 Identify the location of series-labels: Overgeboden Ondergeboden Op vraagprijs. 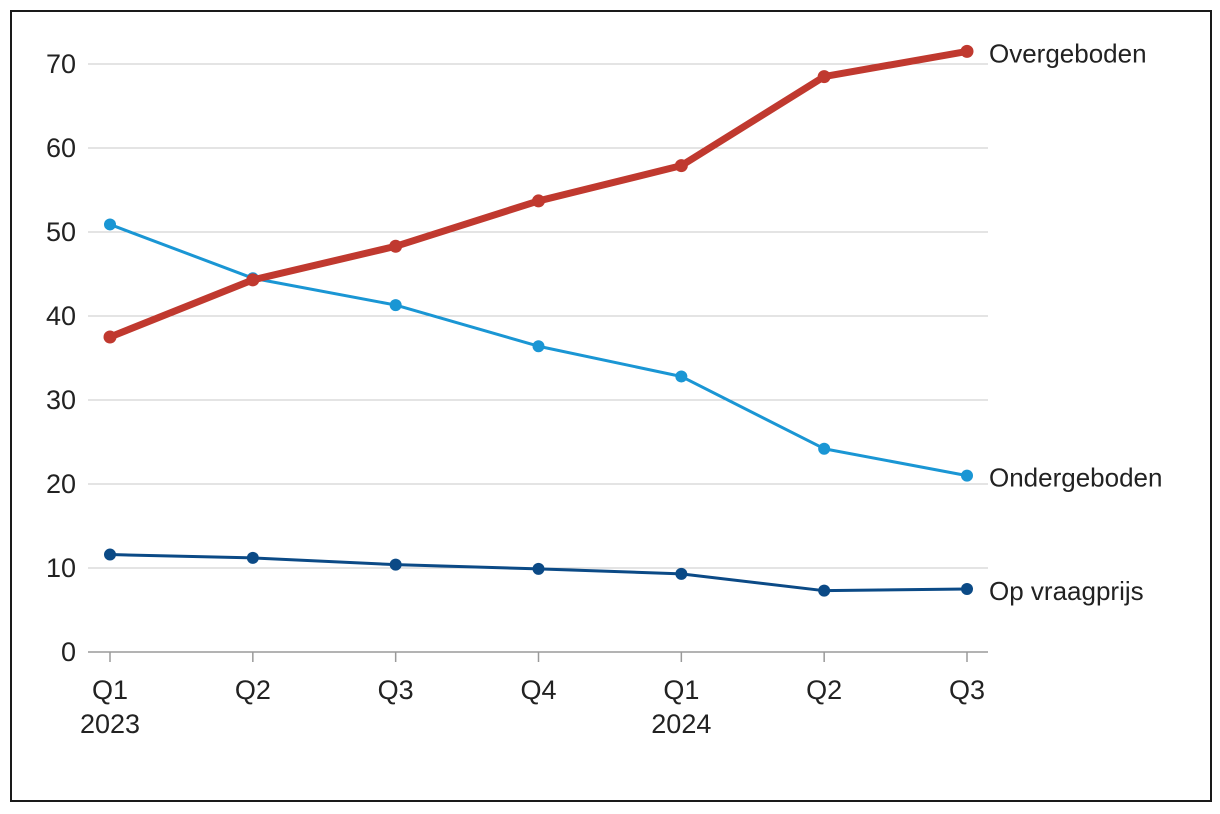
(1075, 322).